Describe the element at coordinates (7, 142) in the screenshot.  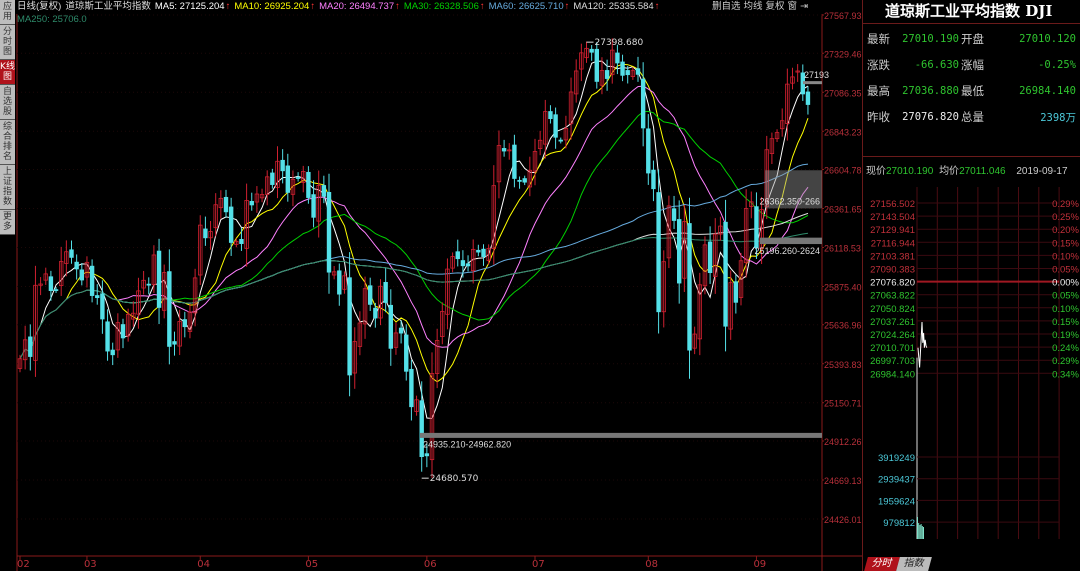
I see `sidebar-item-4: 综合排名` at that location.